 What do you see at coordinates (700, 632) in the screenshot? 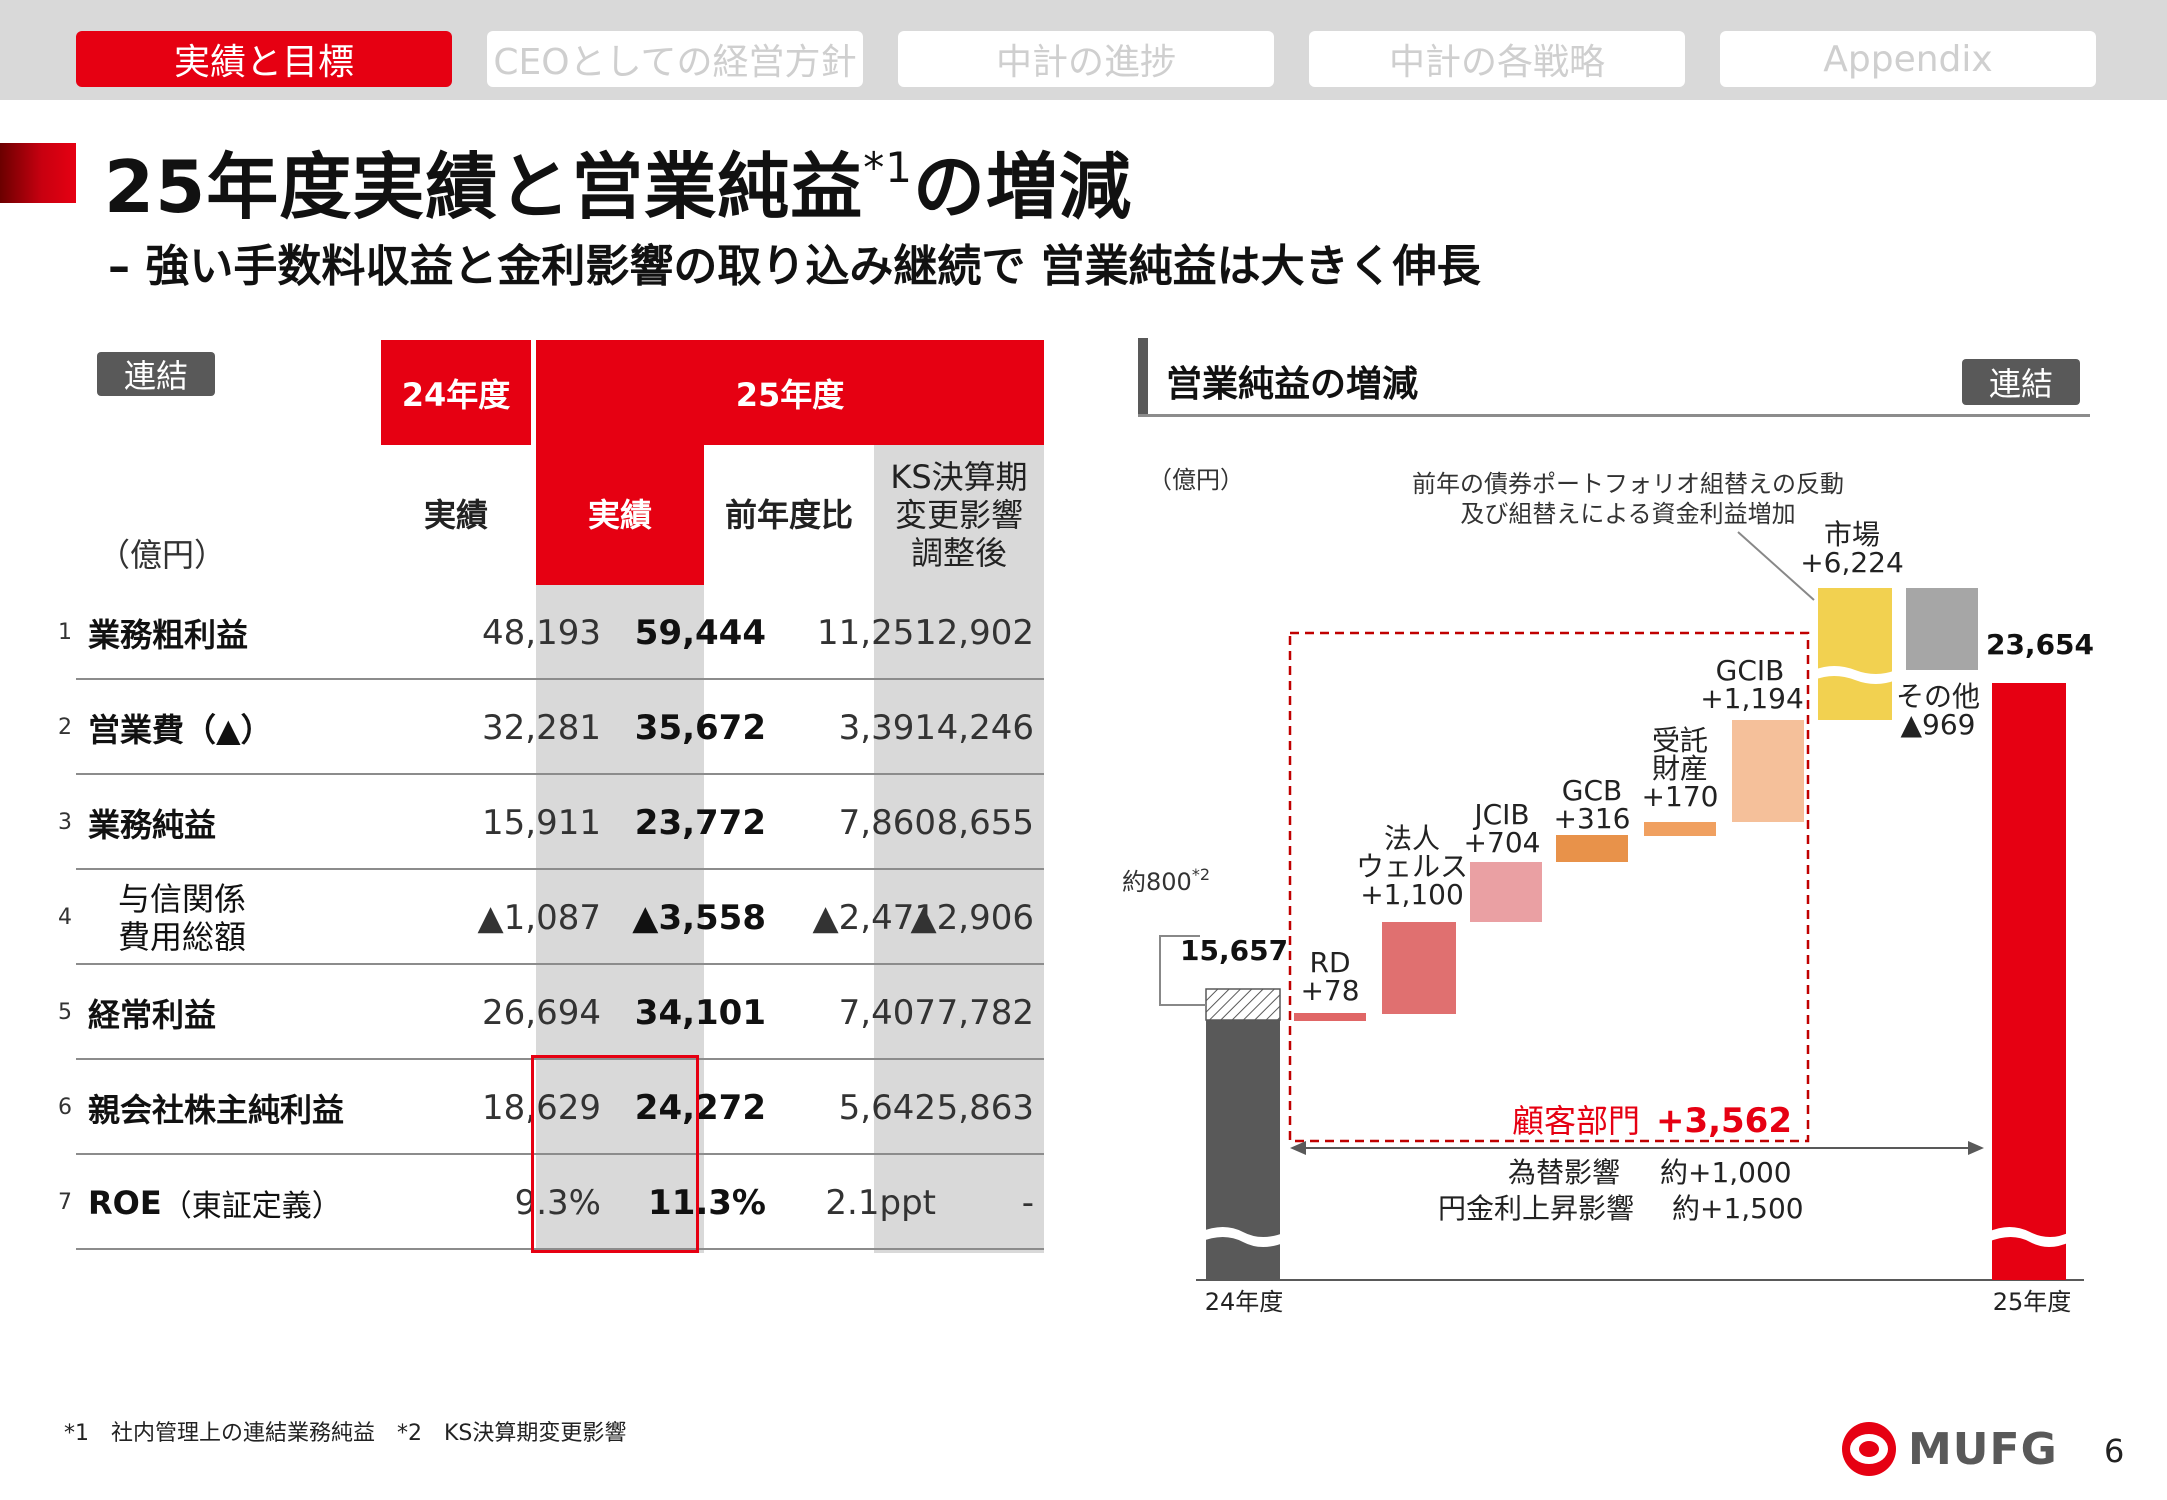
I see `cell-fy25: 59,444` at bounding box center [700, 632].